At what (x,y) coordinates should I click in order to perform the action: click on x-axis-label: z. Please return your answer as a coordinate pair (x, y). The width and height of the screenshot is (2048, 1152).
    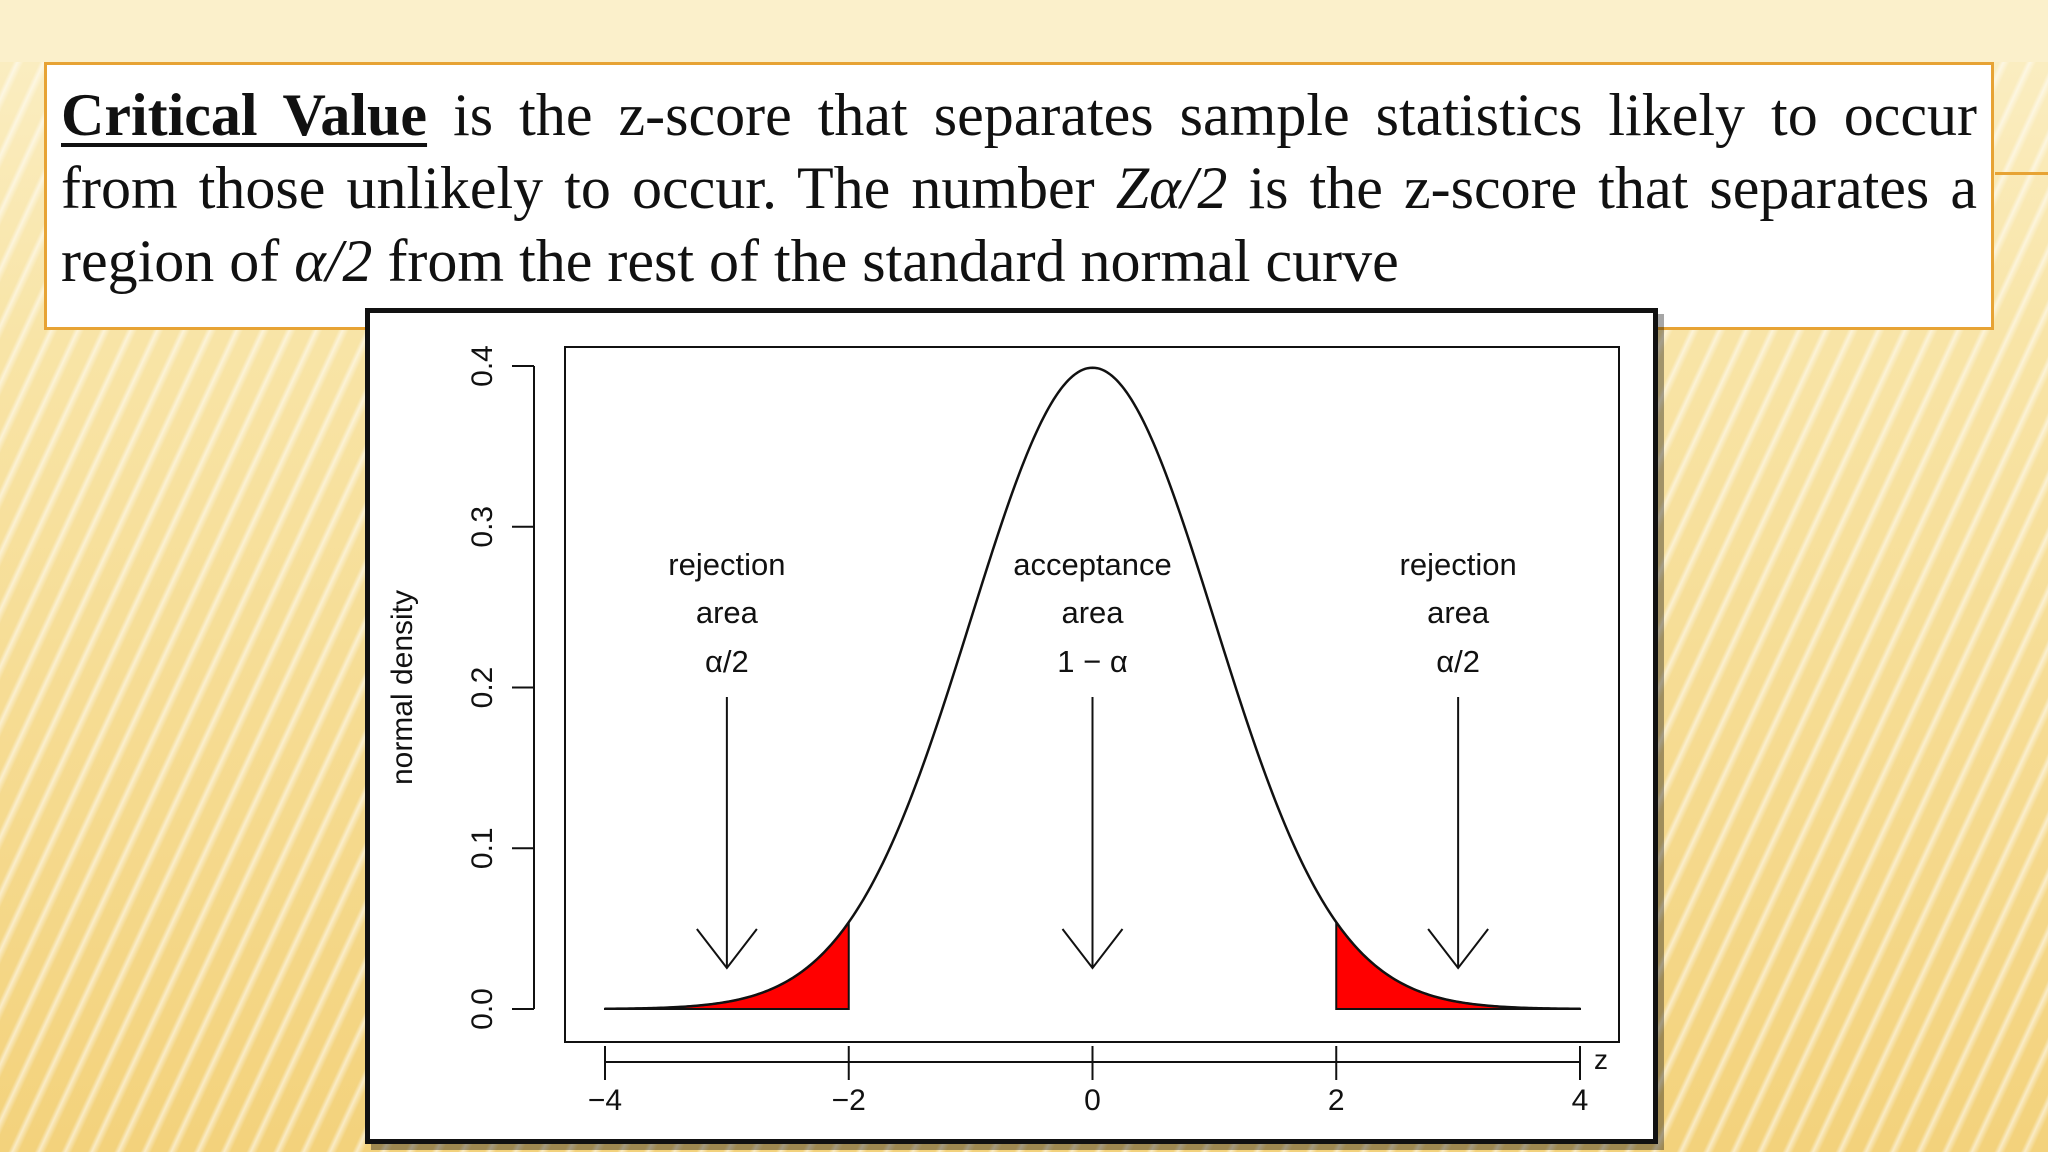
    Looking at the image, I should click on (1601, 1059).